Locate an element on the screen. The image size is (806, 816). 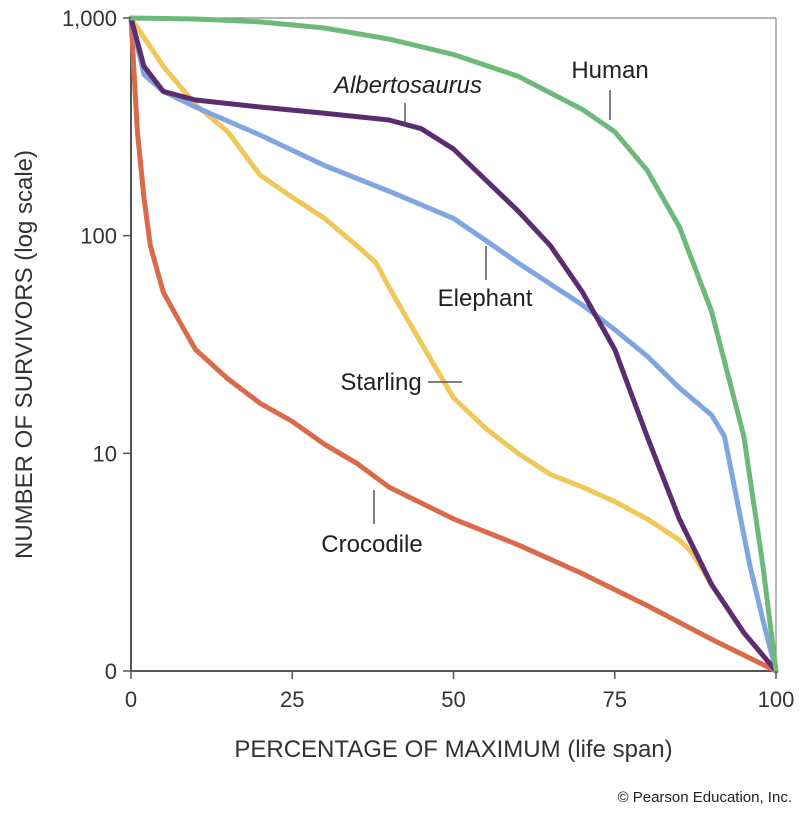
y-tick-label: 0 is located at coordinates (111, 671).